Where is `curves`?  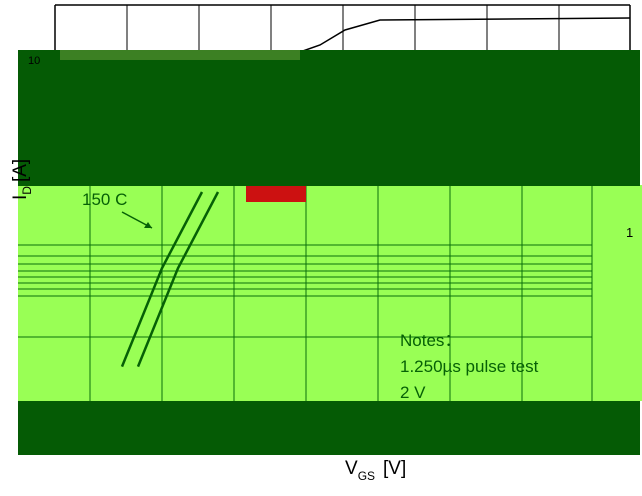 curves is located at coordinates (170, 279).